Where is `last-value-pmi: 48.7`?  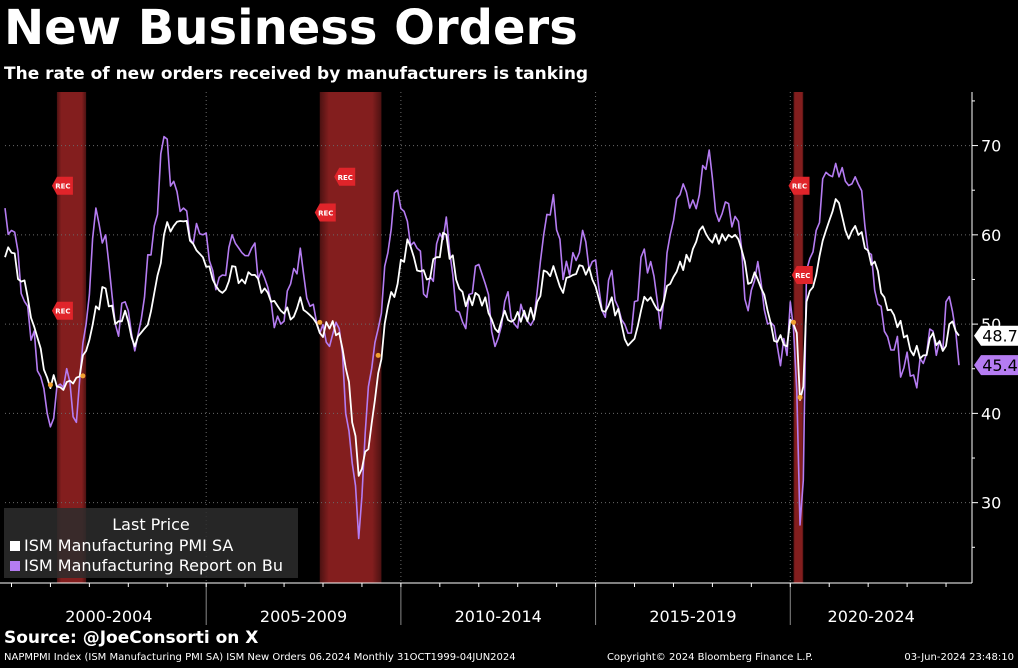 last-value-pmi: 48.7 is located at coordinates (996, 335).